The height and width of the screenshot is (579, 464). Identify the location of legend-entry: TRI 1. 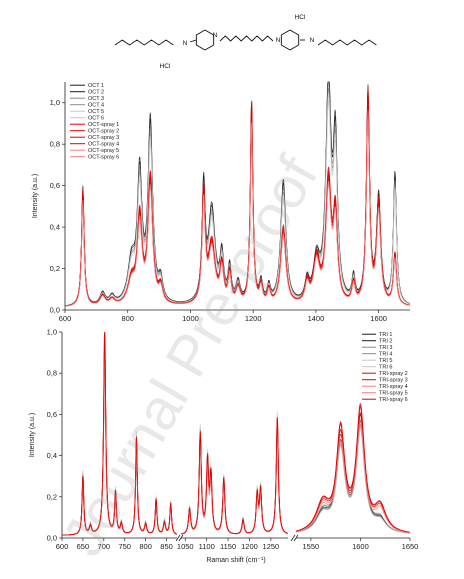
(385, 335).